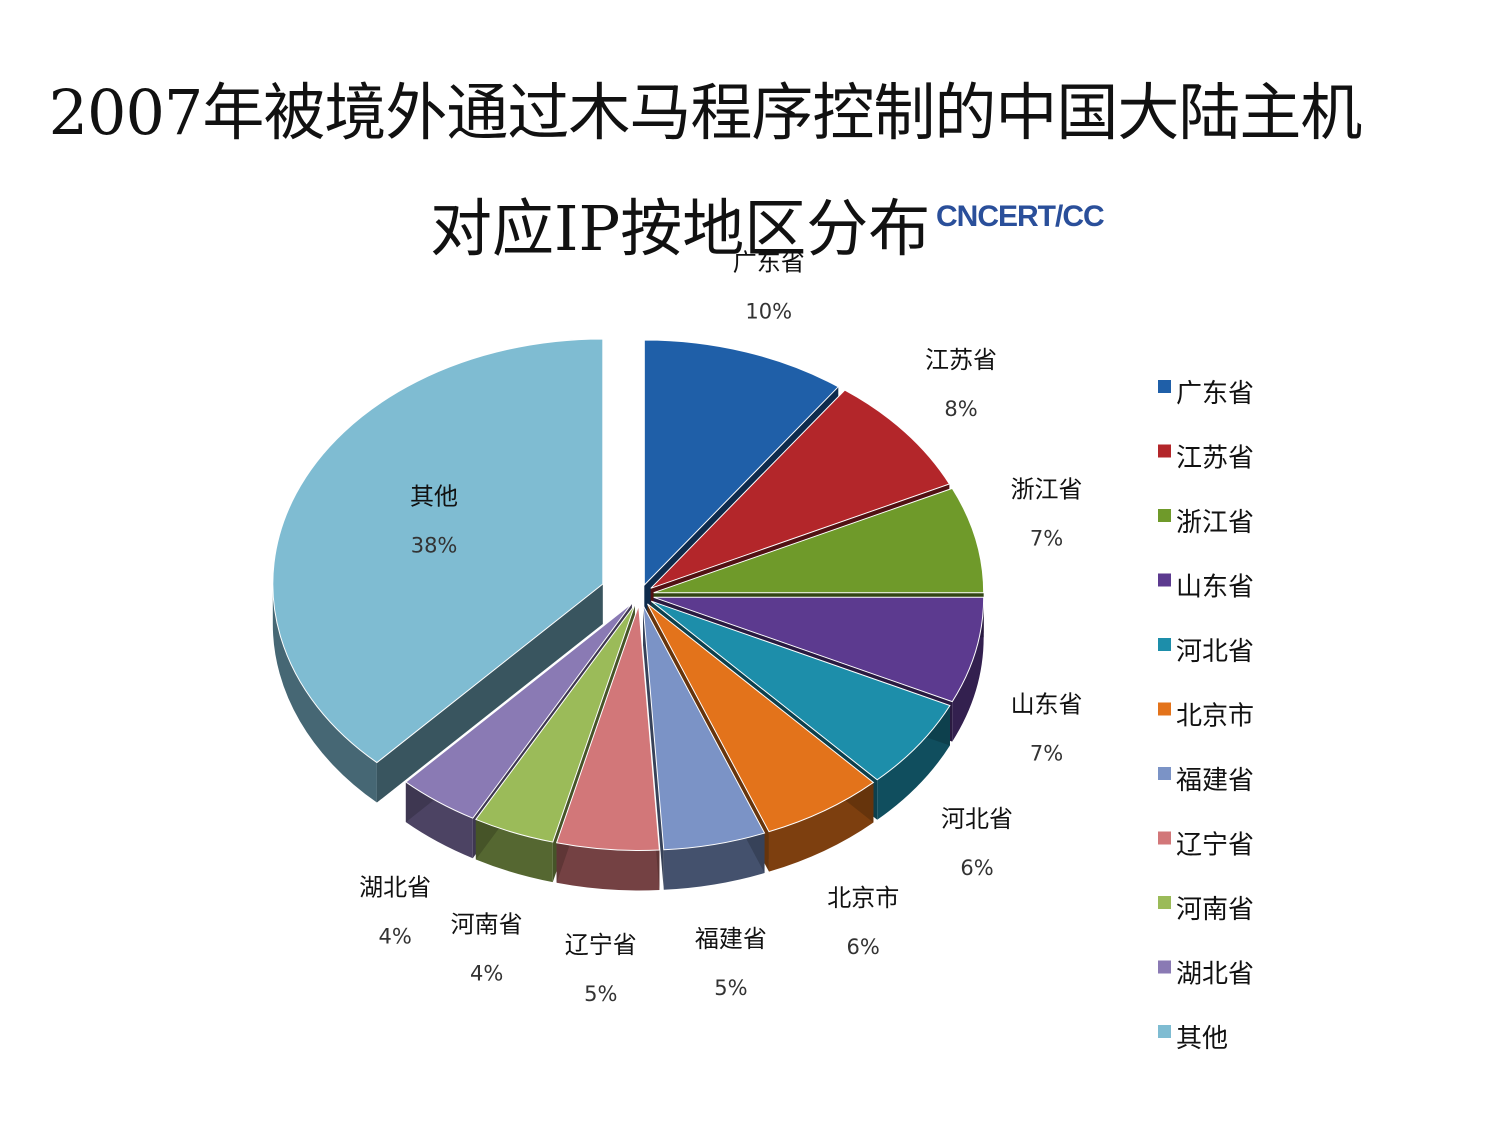  Describe the element at coordinates (434, 545) in the screenshot. I see `data-label-value: 38%` at that location.